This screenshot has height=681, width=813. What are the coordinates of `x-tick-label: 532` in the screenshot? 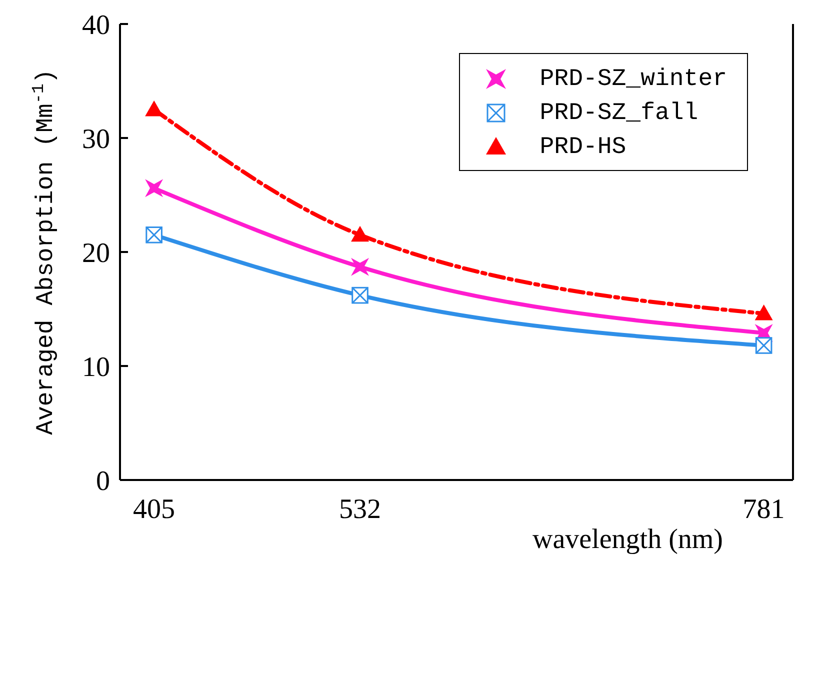 It's located at (360, 509).